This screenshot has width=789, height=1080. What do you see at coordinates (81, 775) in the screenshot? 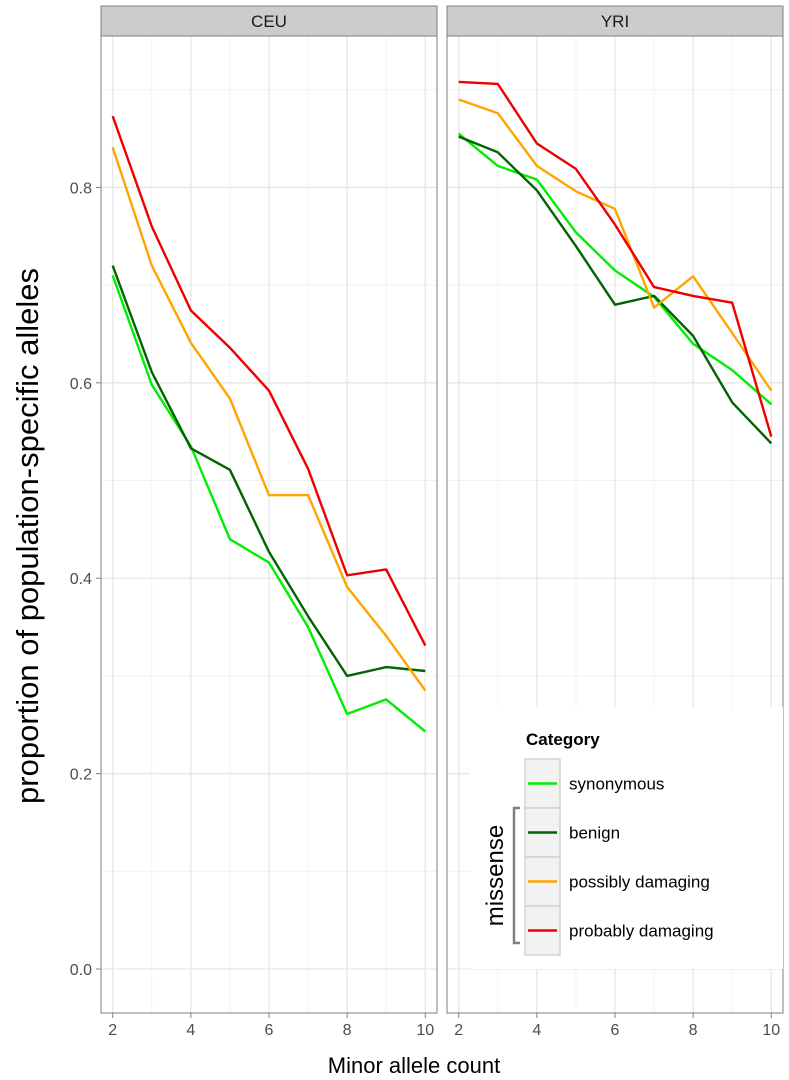
I see `y-tick-label: 0.2` at bounding box center [81, 775].